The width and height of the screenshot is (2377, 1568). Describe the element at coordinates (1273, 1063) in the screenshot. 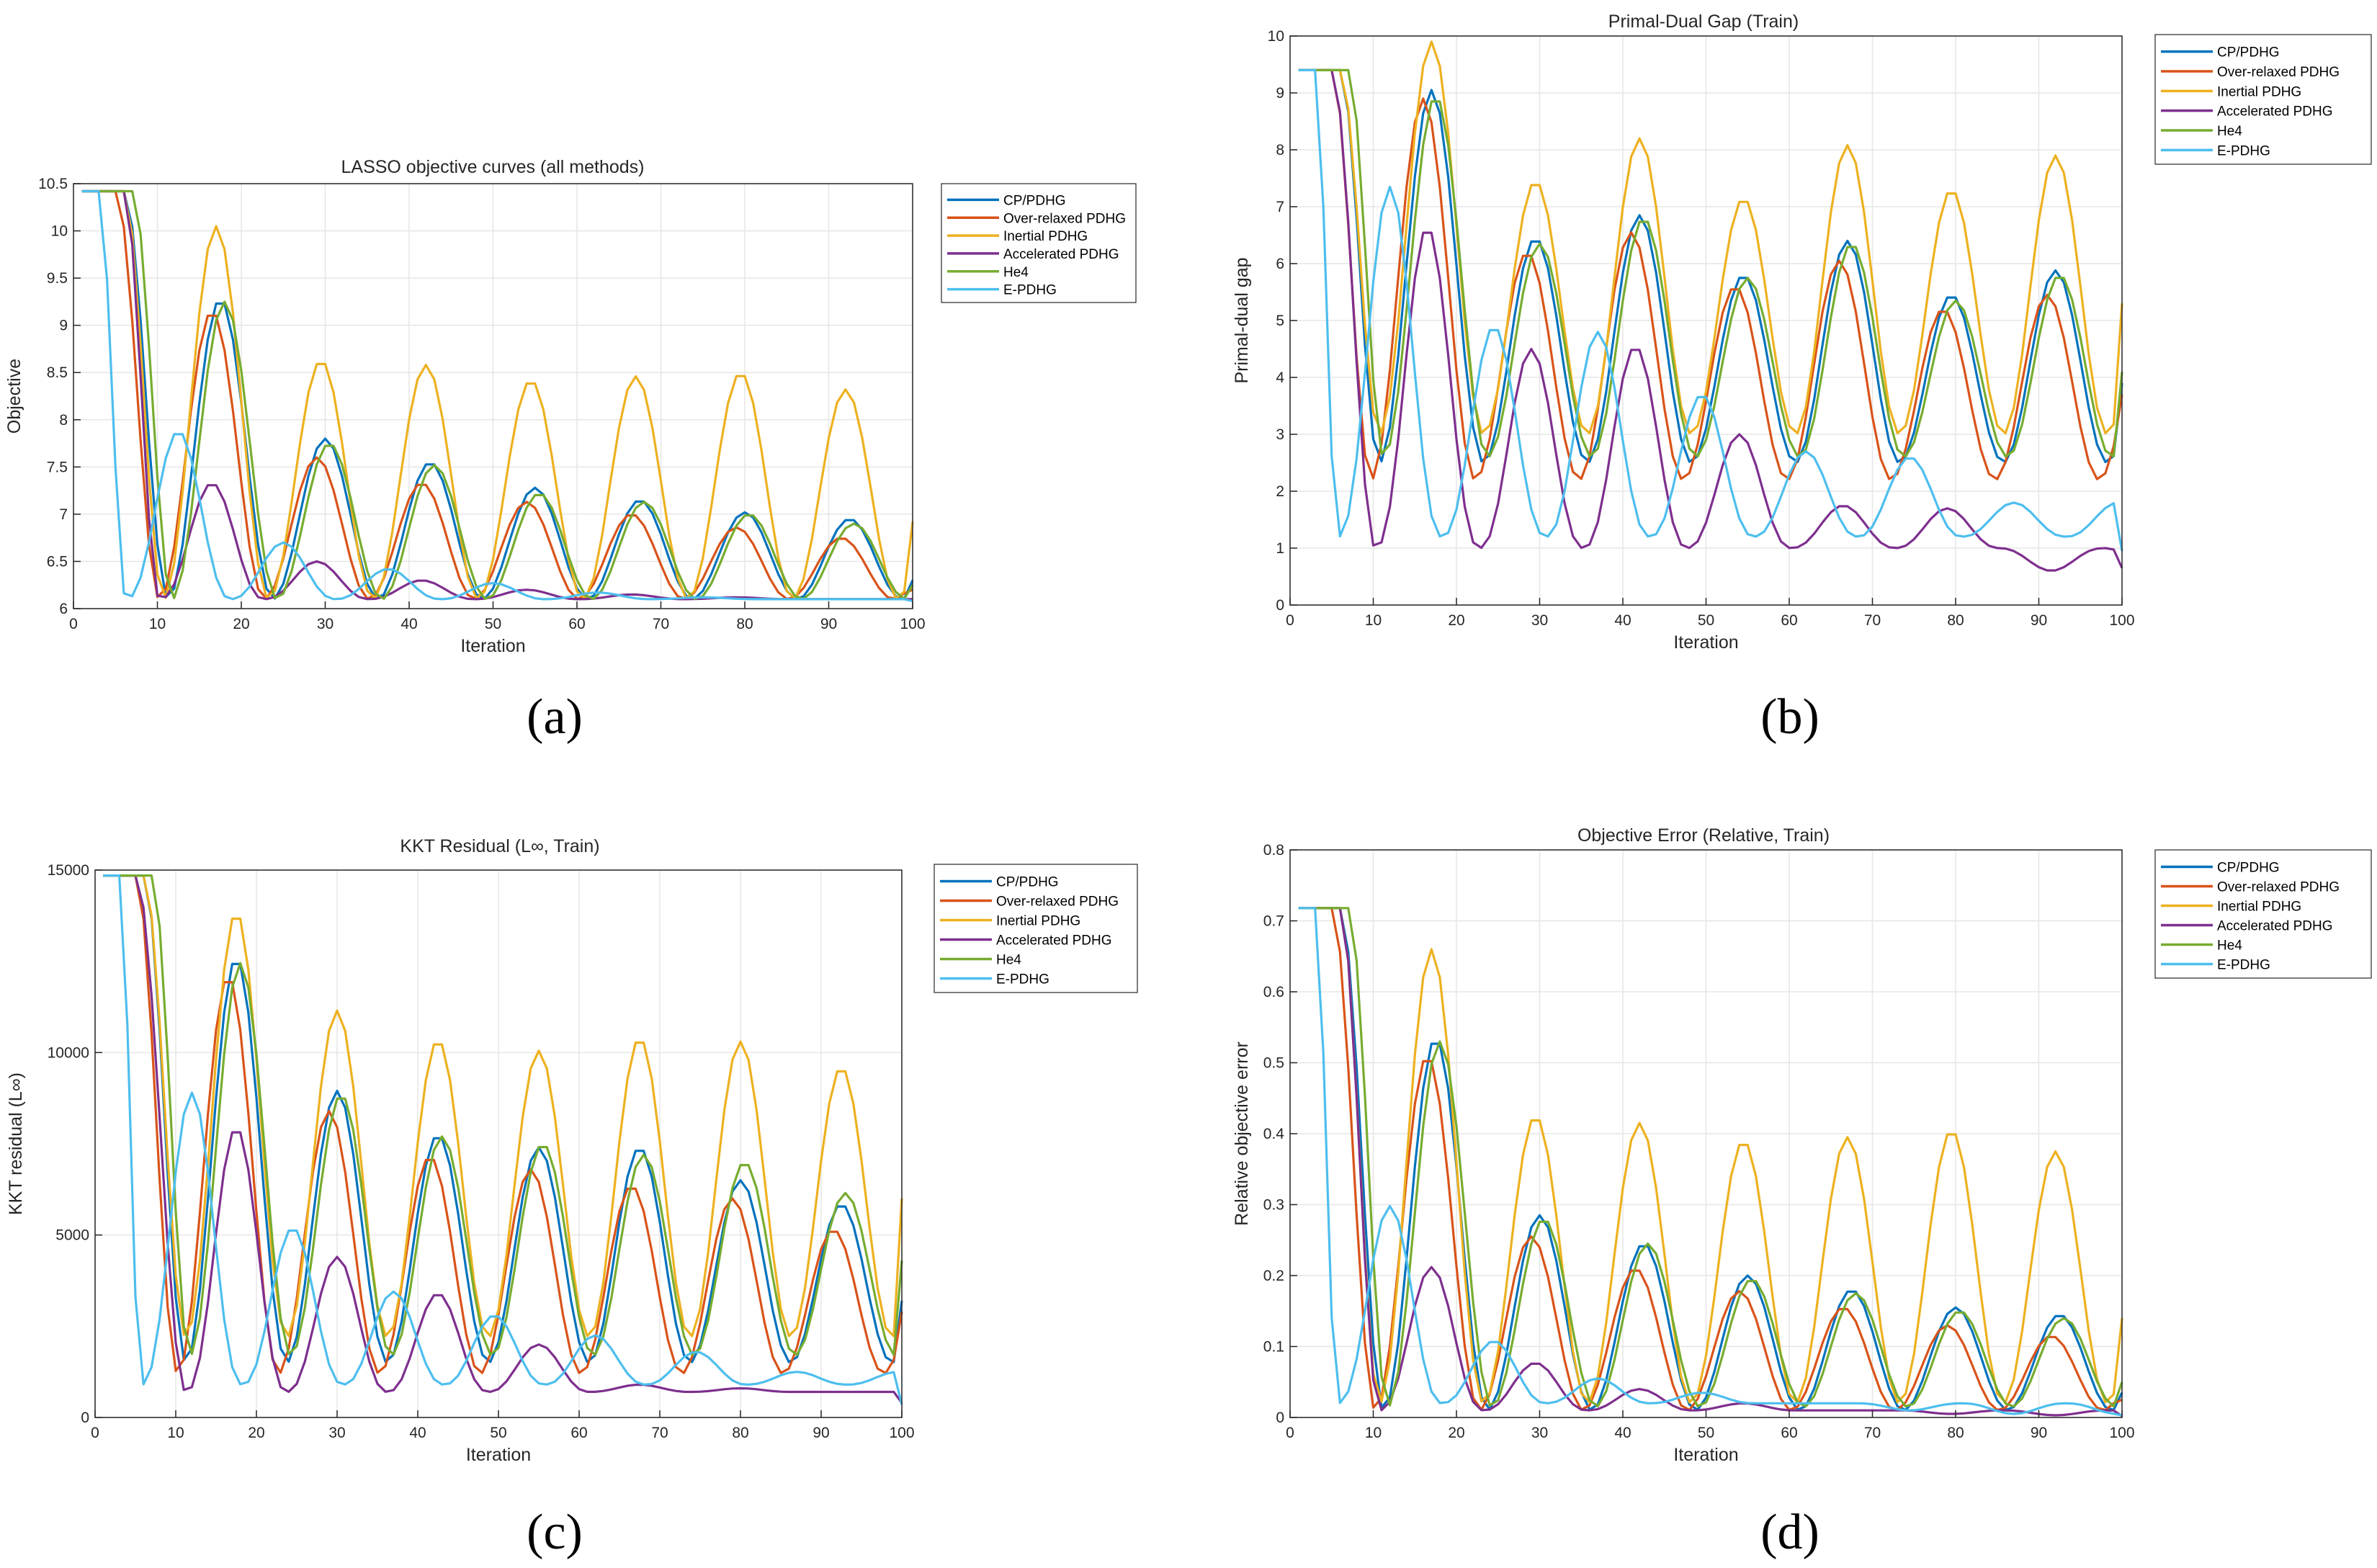

I see `y-tick-label: 0.5` at that location.